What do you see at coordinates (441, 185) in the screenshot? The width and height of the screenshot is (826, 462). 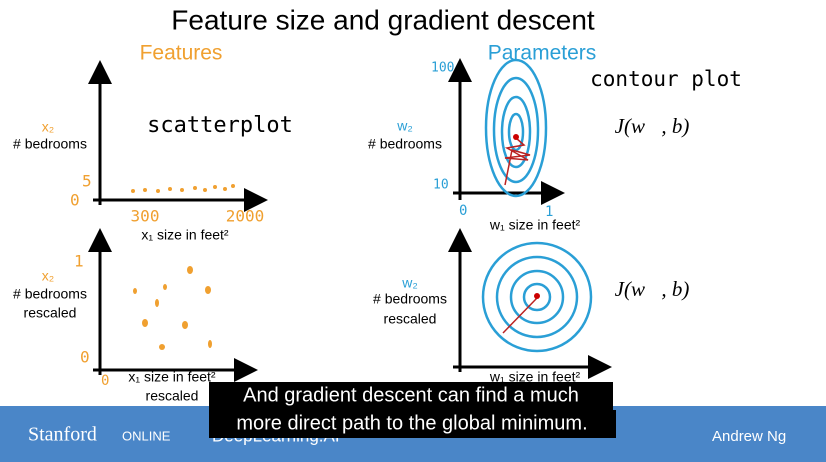 I see `tick: 10` at bounding box center [441, 185].